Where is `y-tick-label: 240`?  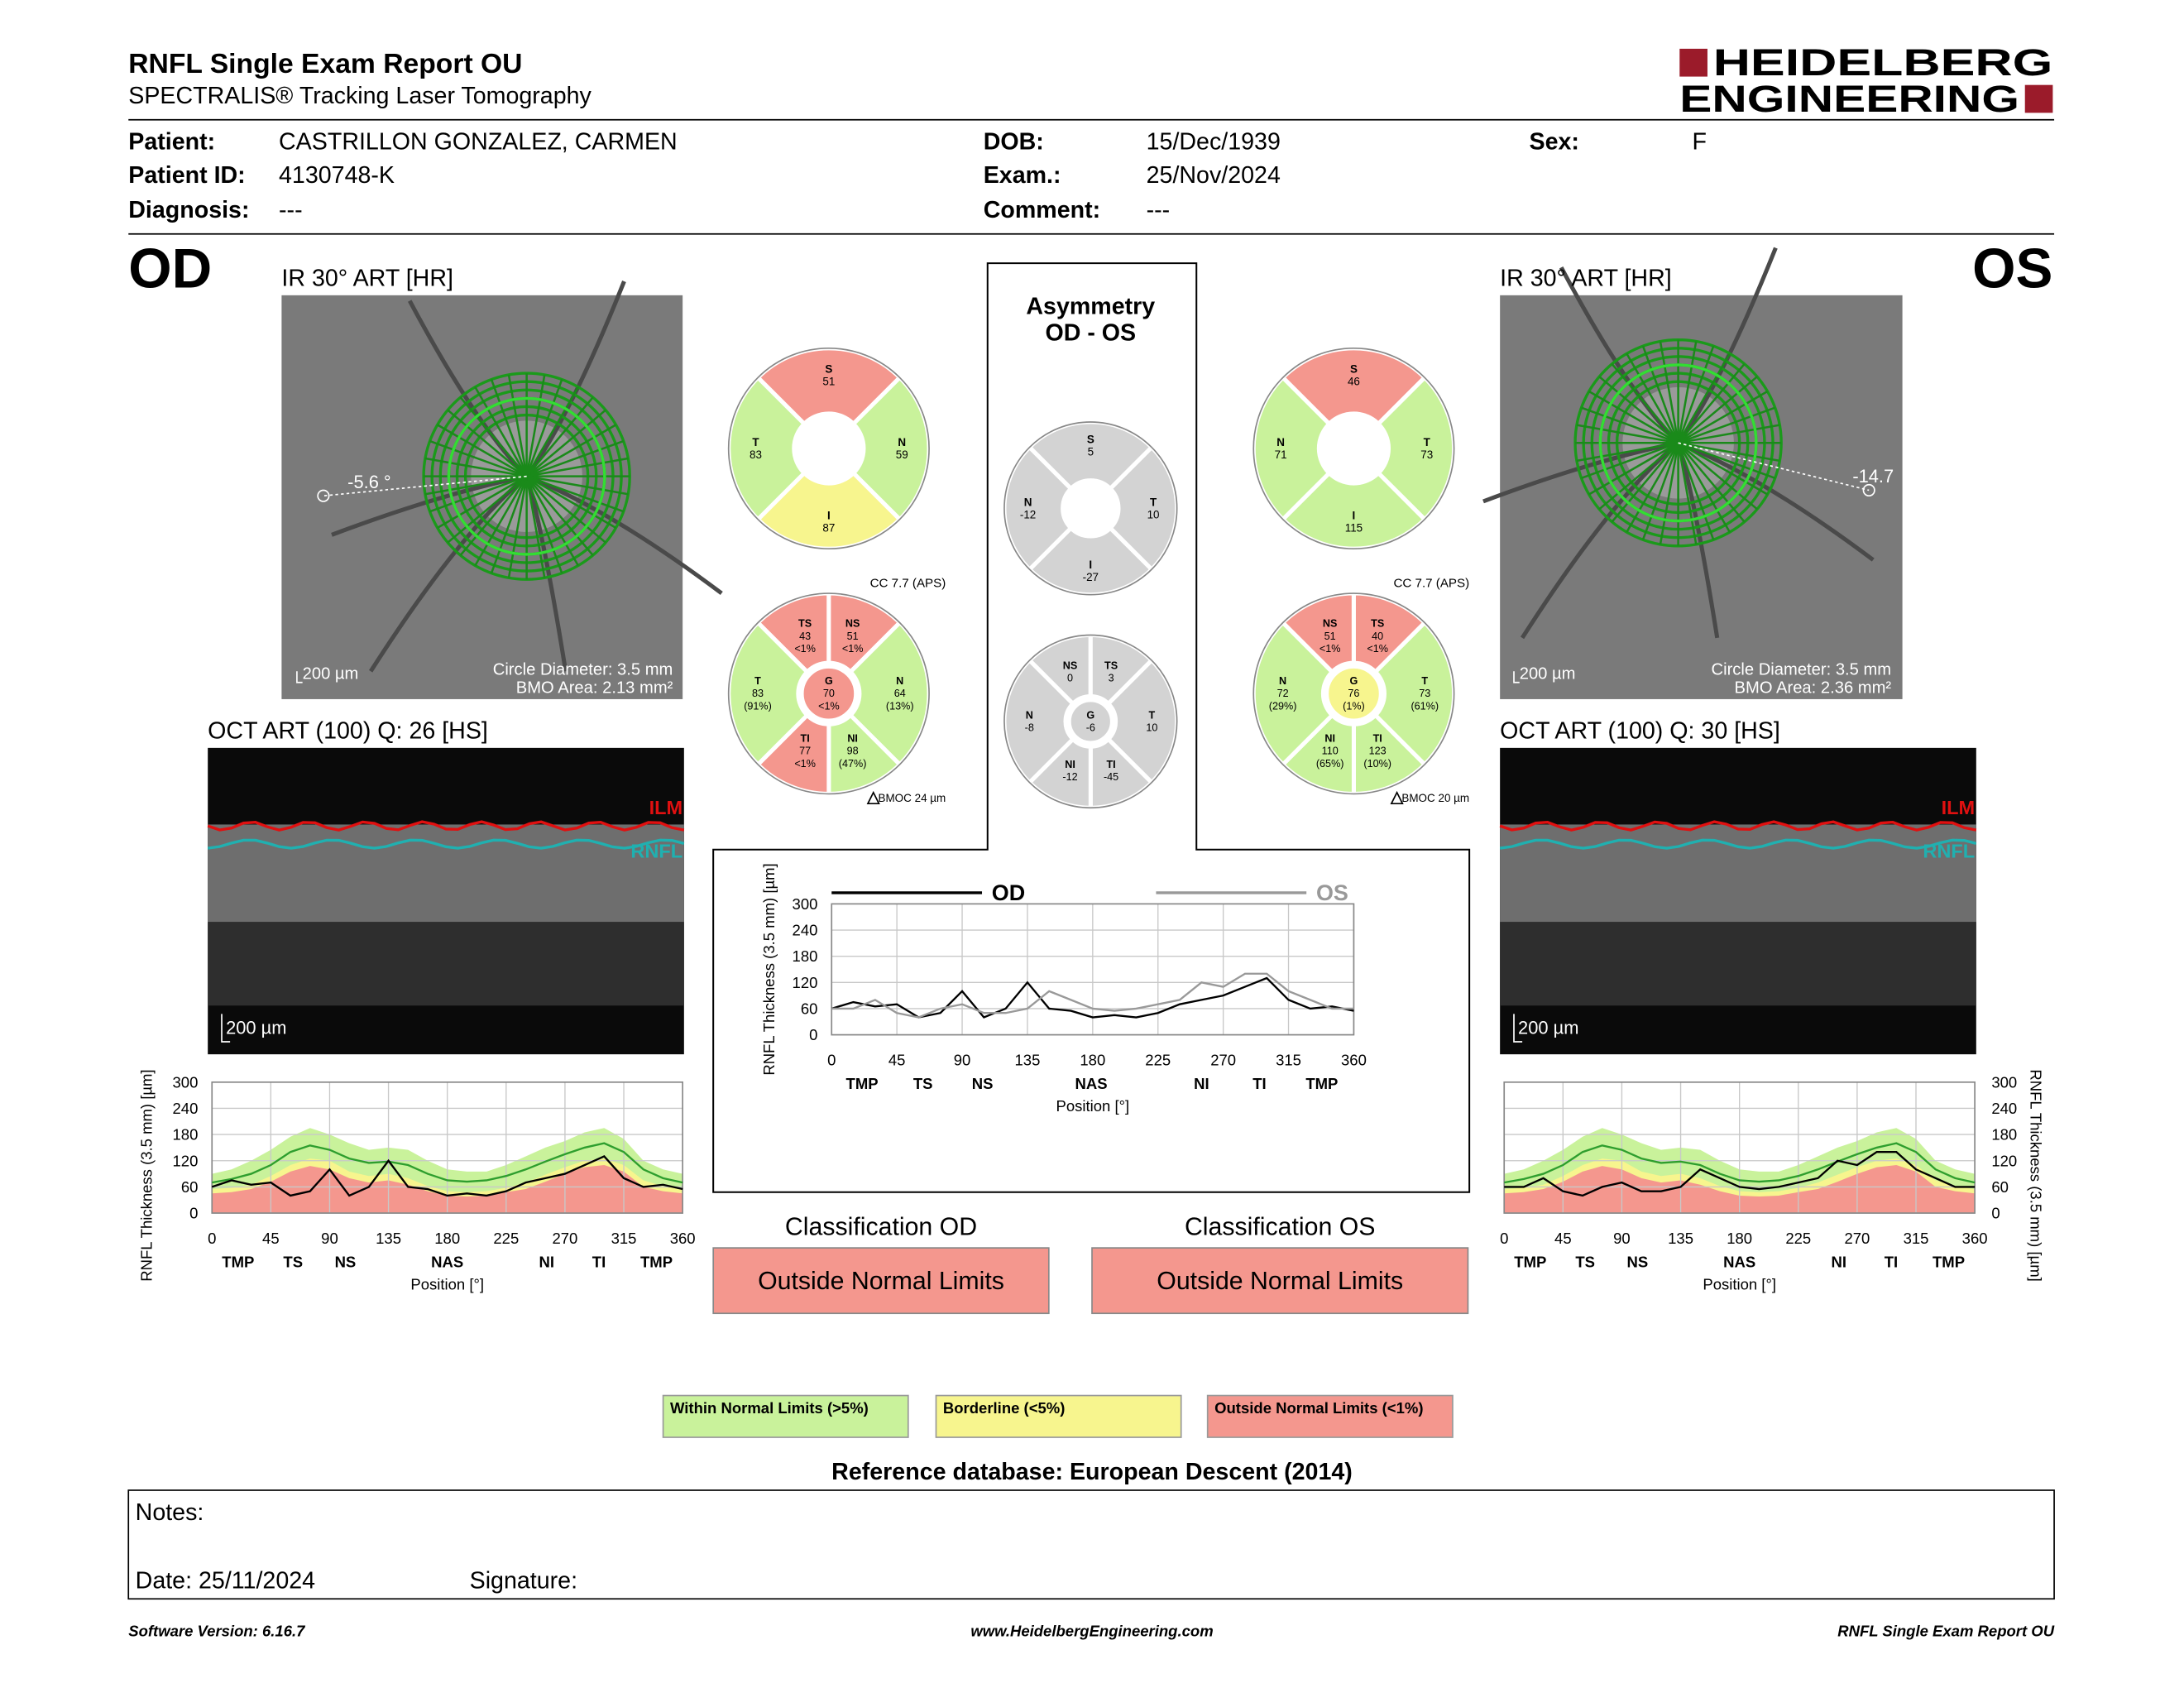
y-tick-label: 240 is located at coordinates (805, 930).